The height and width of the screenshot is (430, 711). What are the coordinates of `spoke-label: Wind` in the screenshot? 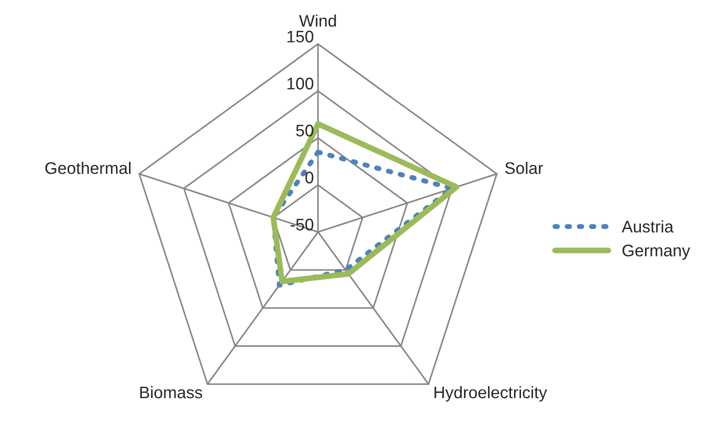 It's located at (317, 20).